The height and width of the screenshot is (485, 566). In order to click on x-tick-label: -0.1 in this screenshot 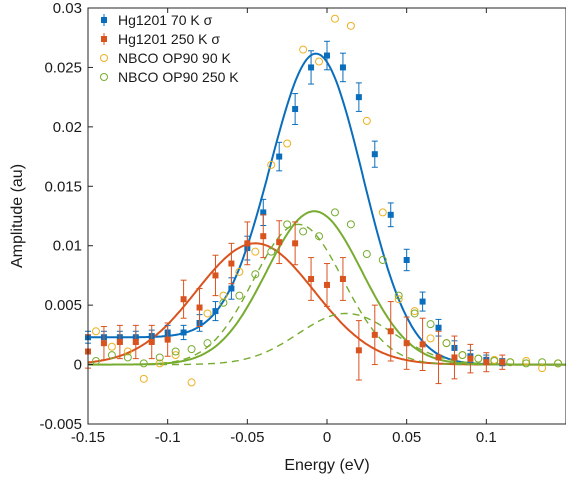, I will do `click(168, 437)`.